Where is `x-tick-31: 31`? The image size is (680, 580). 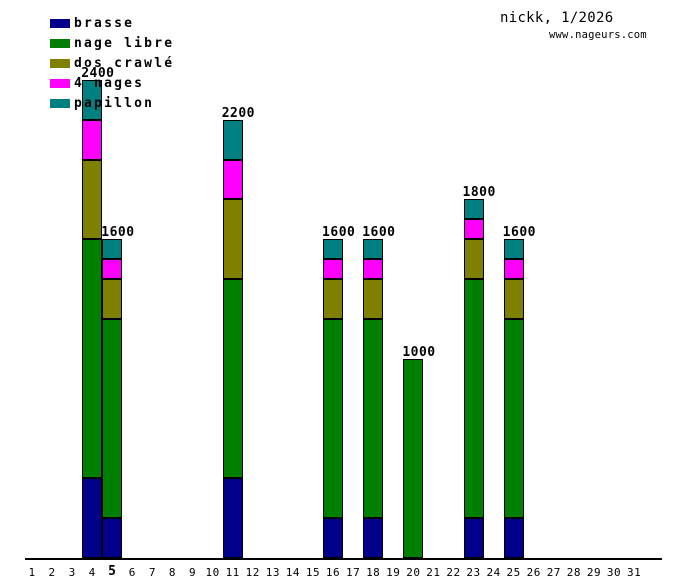 x-tick-31: 31 is located at coordinates (634, 572).